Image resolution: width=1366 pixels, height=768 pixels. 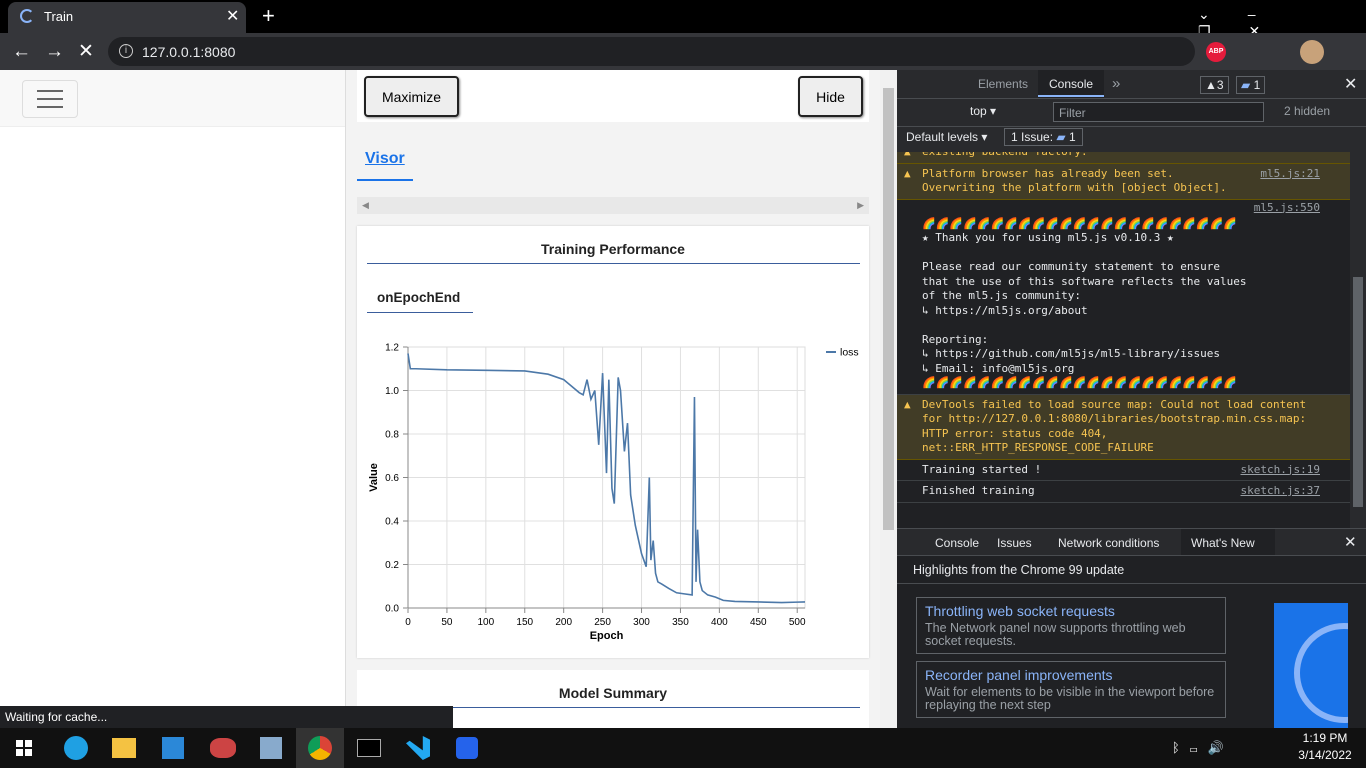 What do you see at coordinates (1005, 310) in the screenshot?
I see `console-line: ↳ https://ml5js.org/about` at bounding box center [1005, 310].